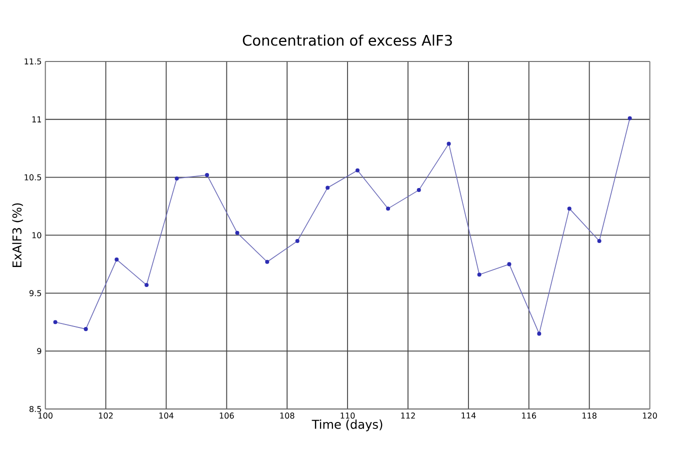 The width and height of the screenshot is (680, 451). Describe the element at coordinates (17, 235) in the screenshot. I see `y-axis-title: ExAlF3 (%)` at that location.